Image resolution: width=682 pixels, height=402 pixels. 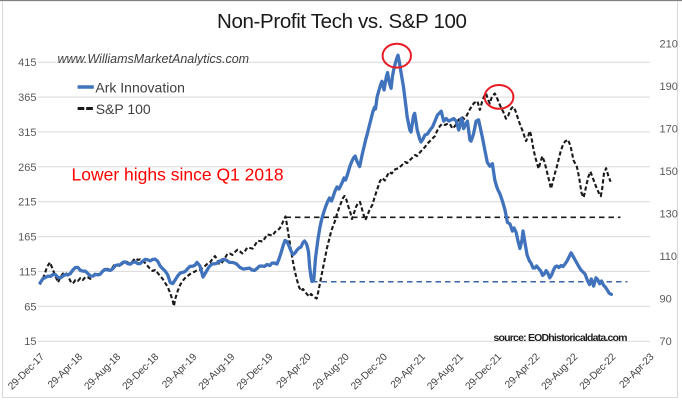 What do you see at coordinates (666, 342) in the screenshot?
I see `svg-text: 70` at bounding box center [666, 342].